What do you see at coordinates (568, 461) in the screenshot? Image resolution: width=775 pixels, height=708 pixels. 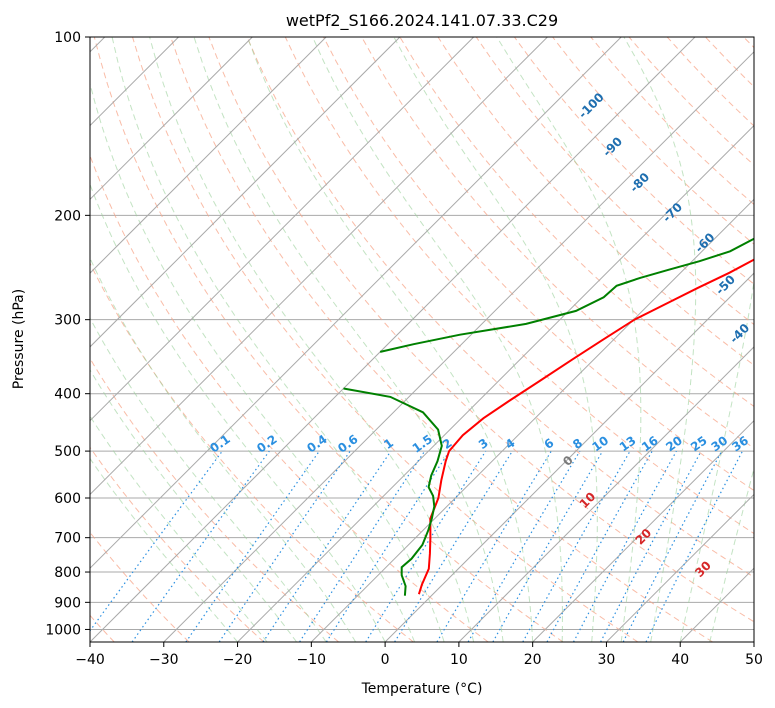 I see `isopleth-label: 0` at bounding box center [568, 461].